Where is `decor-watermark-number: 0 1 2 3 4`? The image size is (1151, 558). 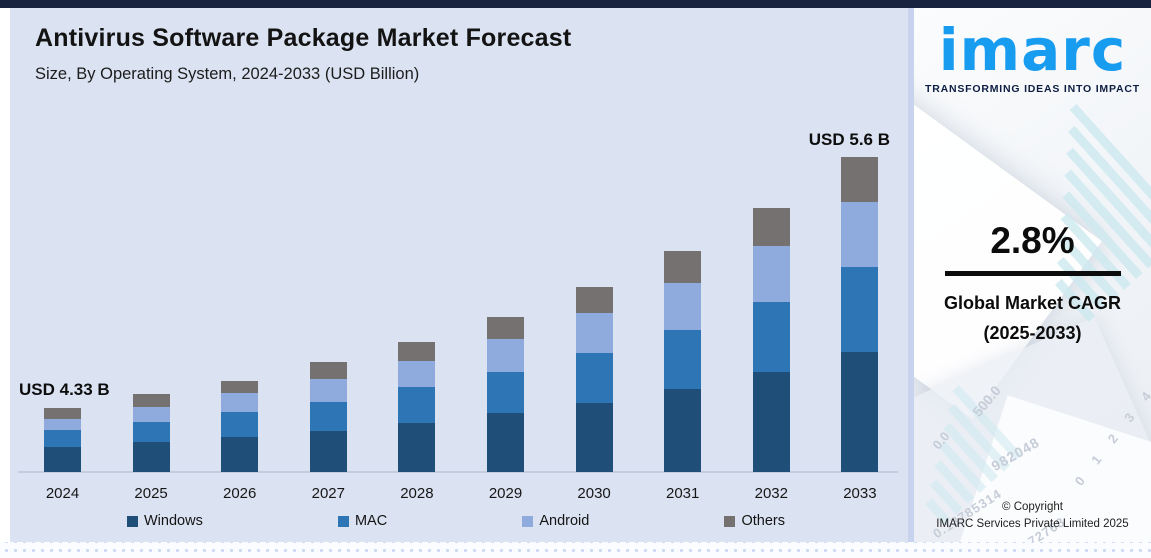 decor-watermark-number: 0 1 2 3 4 is located at coordinates (1111, 435).